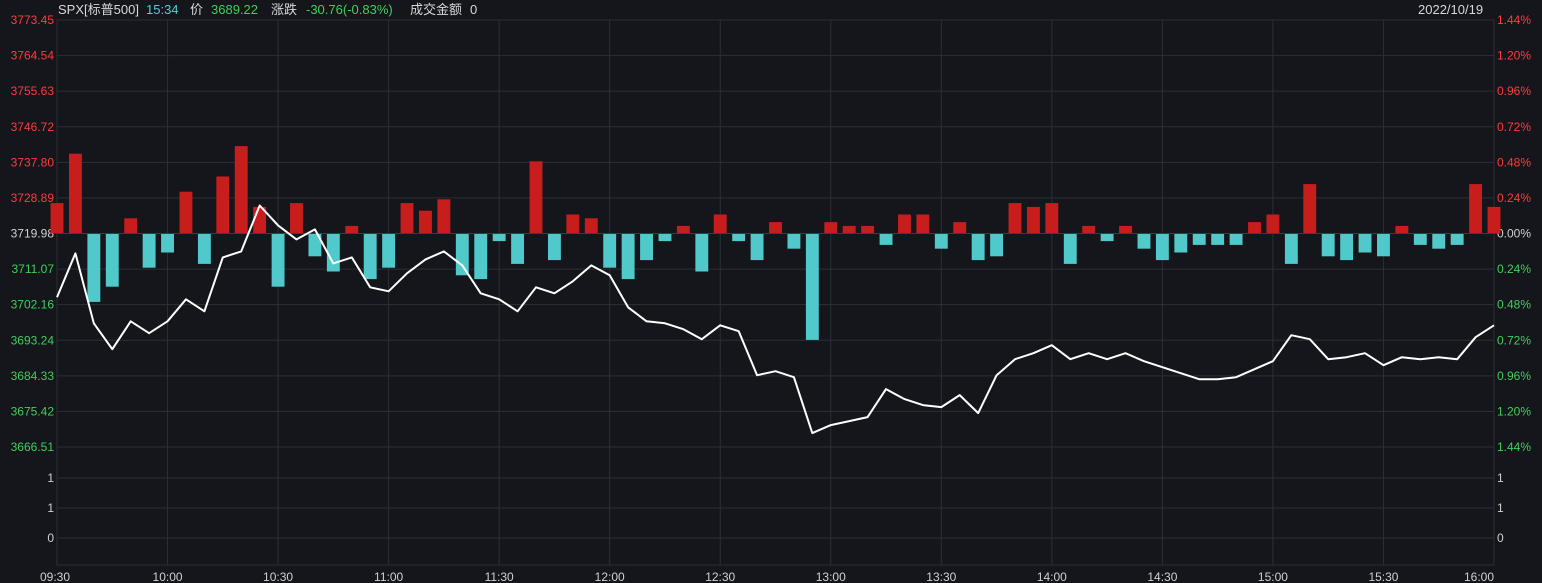 The height and width of the screenshot is (583, 1542). Describe the element at coordinates (349, 9) in the screenshot. I see `change-value: -30.76(-0.83%)` at that location.